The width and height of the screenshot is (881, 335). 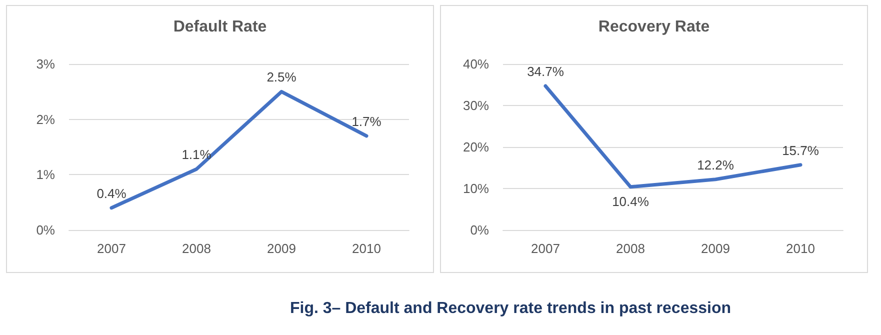 I want to click on data-label: 15.7%, so click(x=801, y=150).